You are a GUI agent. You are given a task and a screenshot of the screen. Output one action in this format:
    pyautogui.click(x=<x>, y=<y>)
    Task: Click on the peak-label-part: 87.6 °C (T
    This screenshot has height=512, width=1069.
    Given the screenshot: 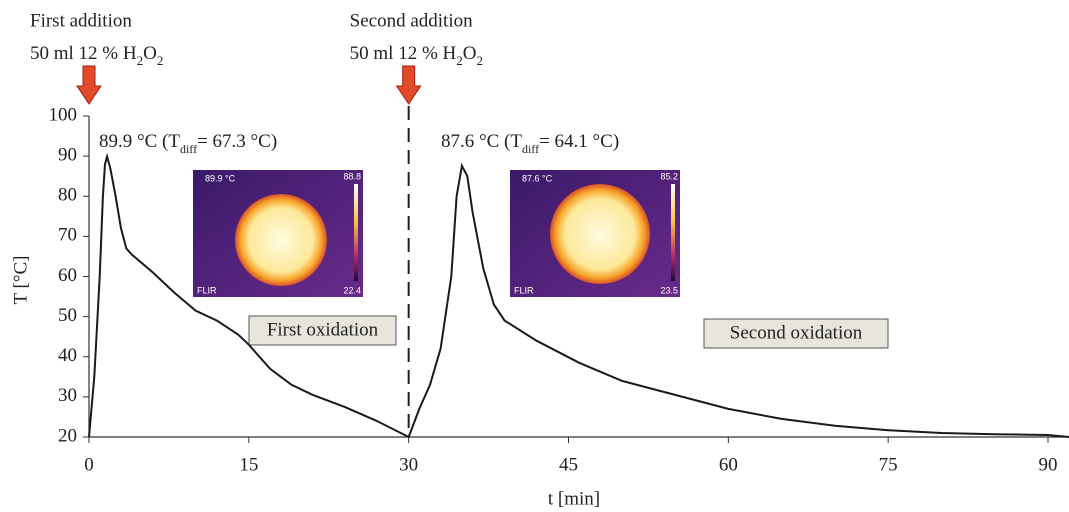 What is the action you would take?
    pyautogui.click(x=481, y=141)
    